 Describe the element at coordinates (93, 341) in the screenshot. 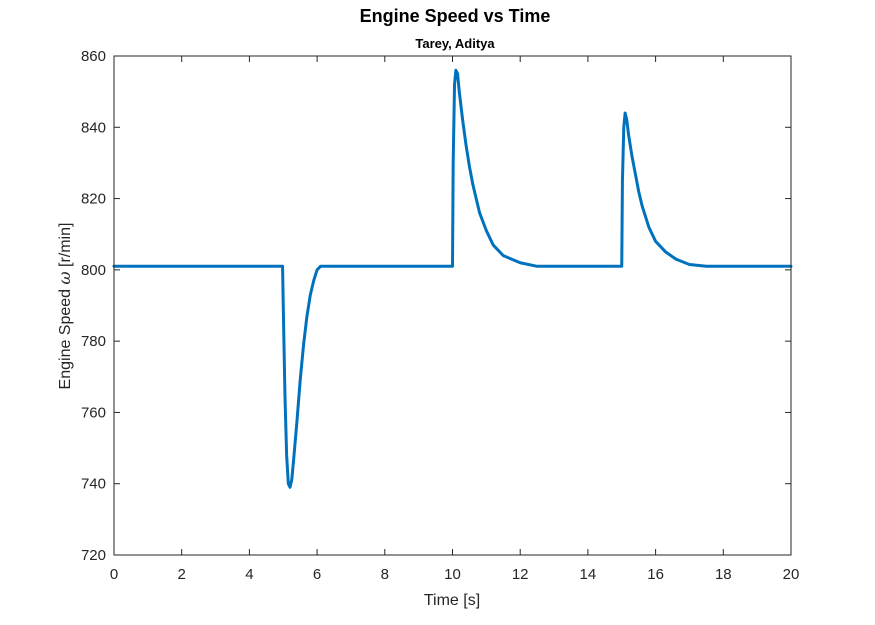

I see `y-tick-label: 780` at that location.